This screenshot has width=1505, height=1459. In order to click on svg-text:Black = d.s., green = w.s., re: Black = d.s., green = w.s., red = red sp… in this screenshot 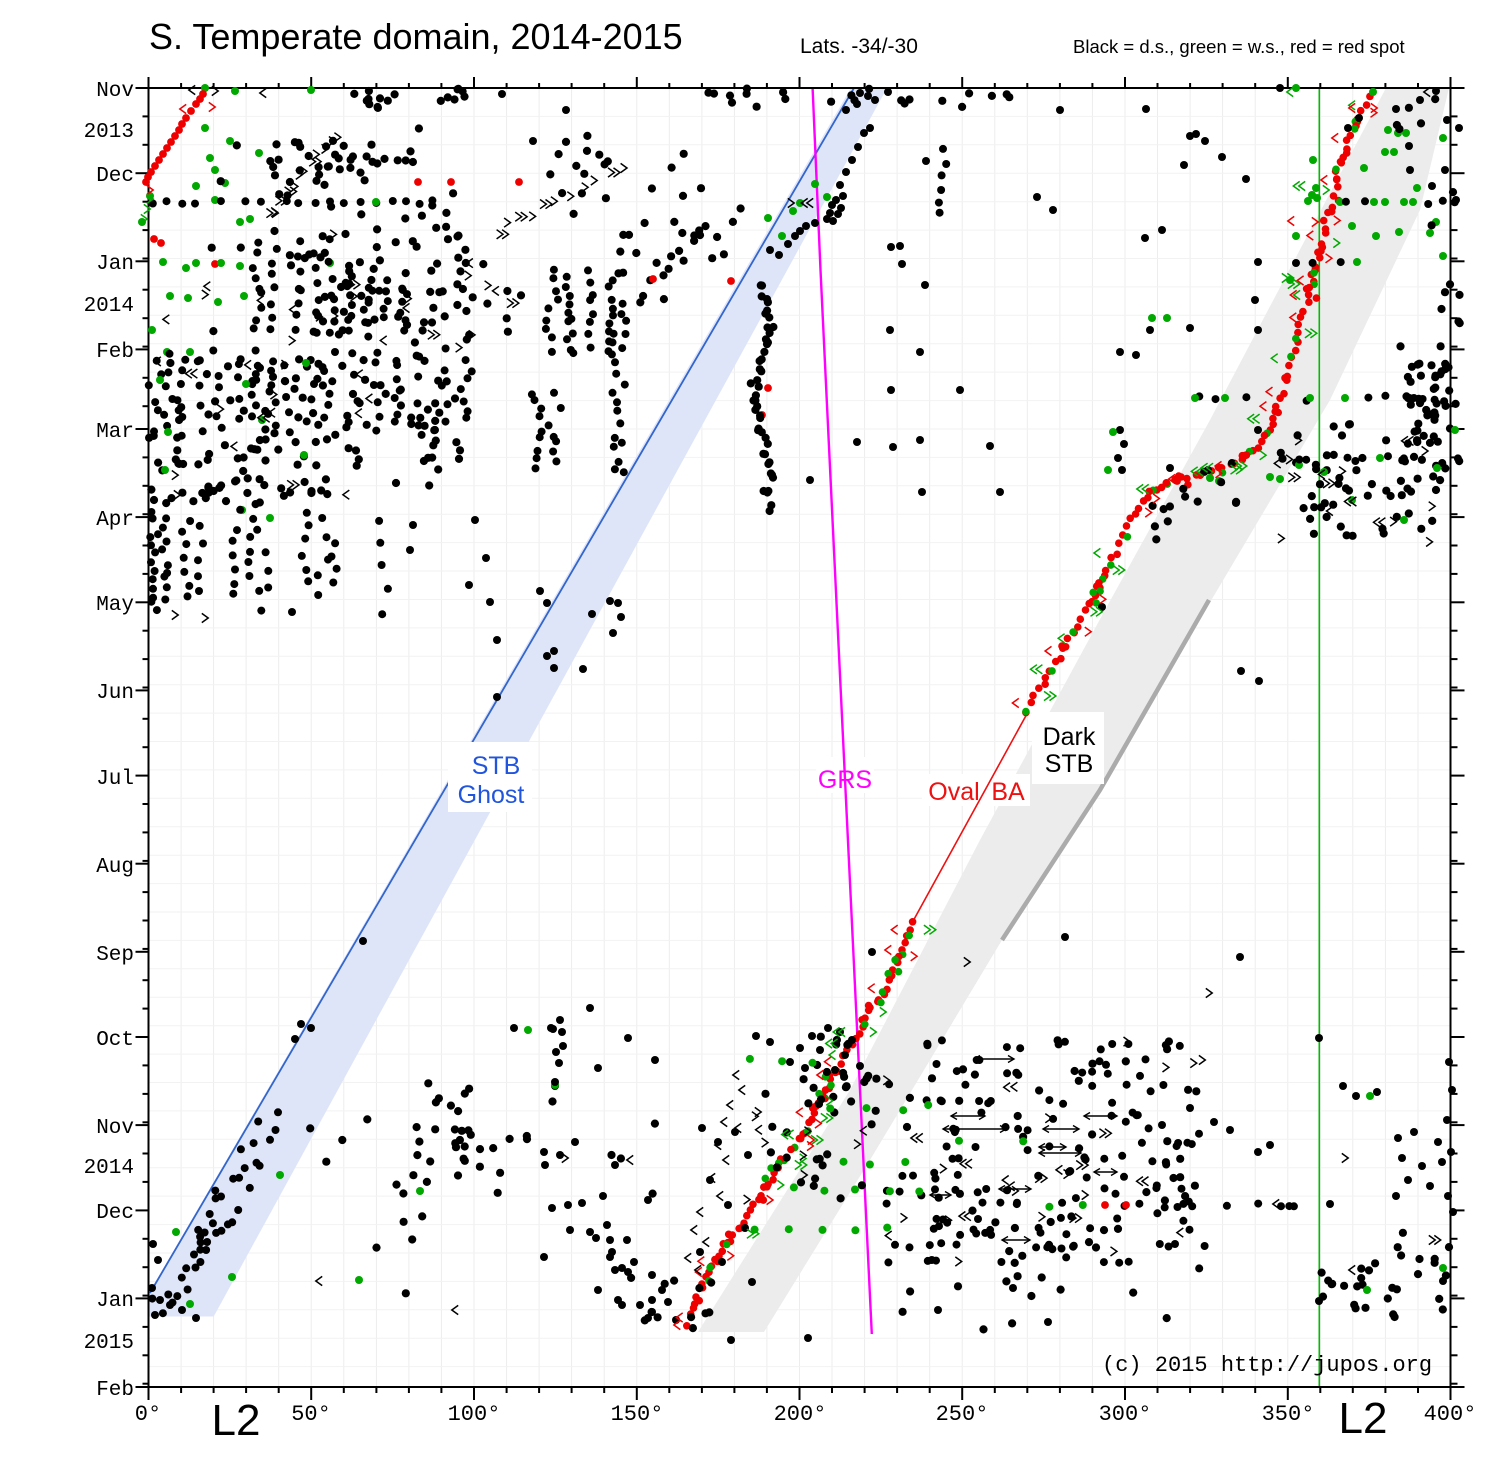, I will do `click(1239, 46)`.